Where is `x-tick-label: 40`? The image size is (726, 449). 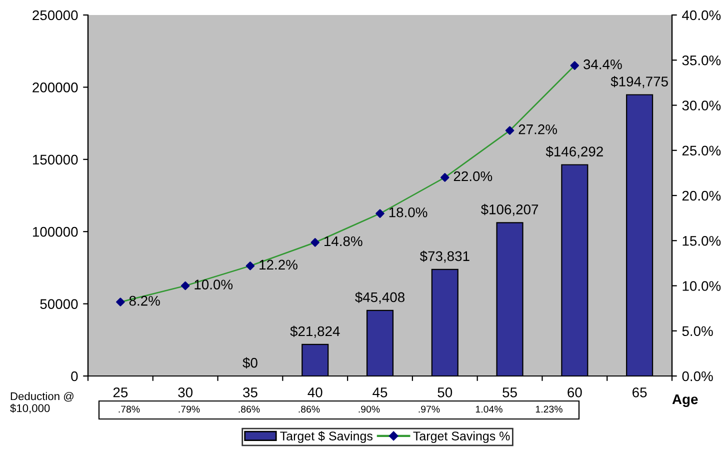
x-tick-label: 40 is located at coordinates (315, 392).